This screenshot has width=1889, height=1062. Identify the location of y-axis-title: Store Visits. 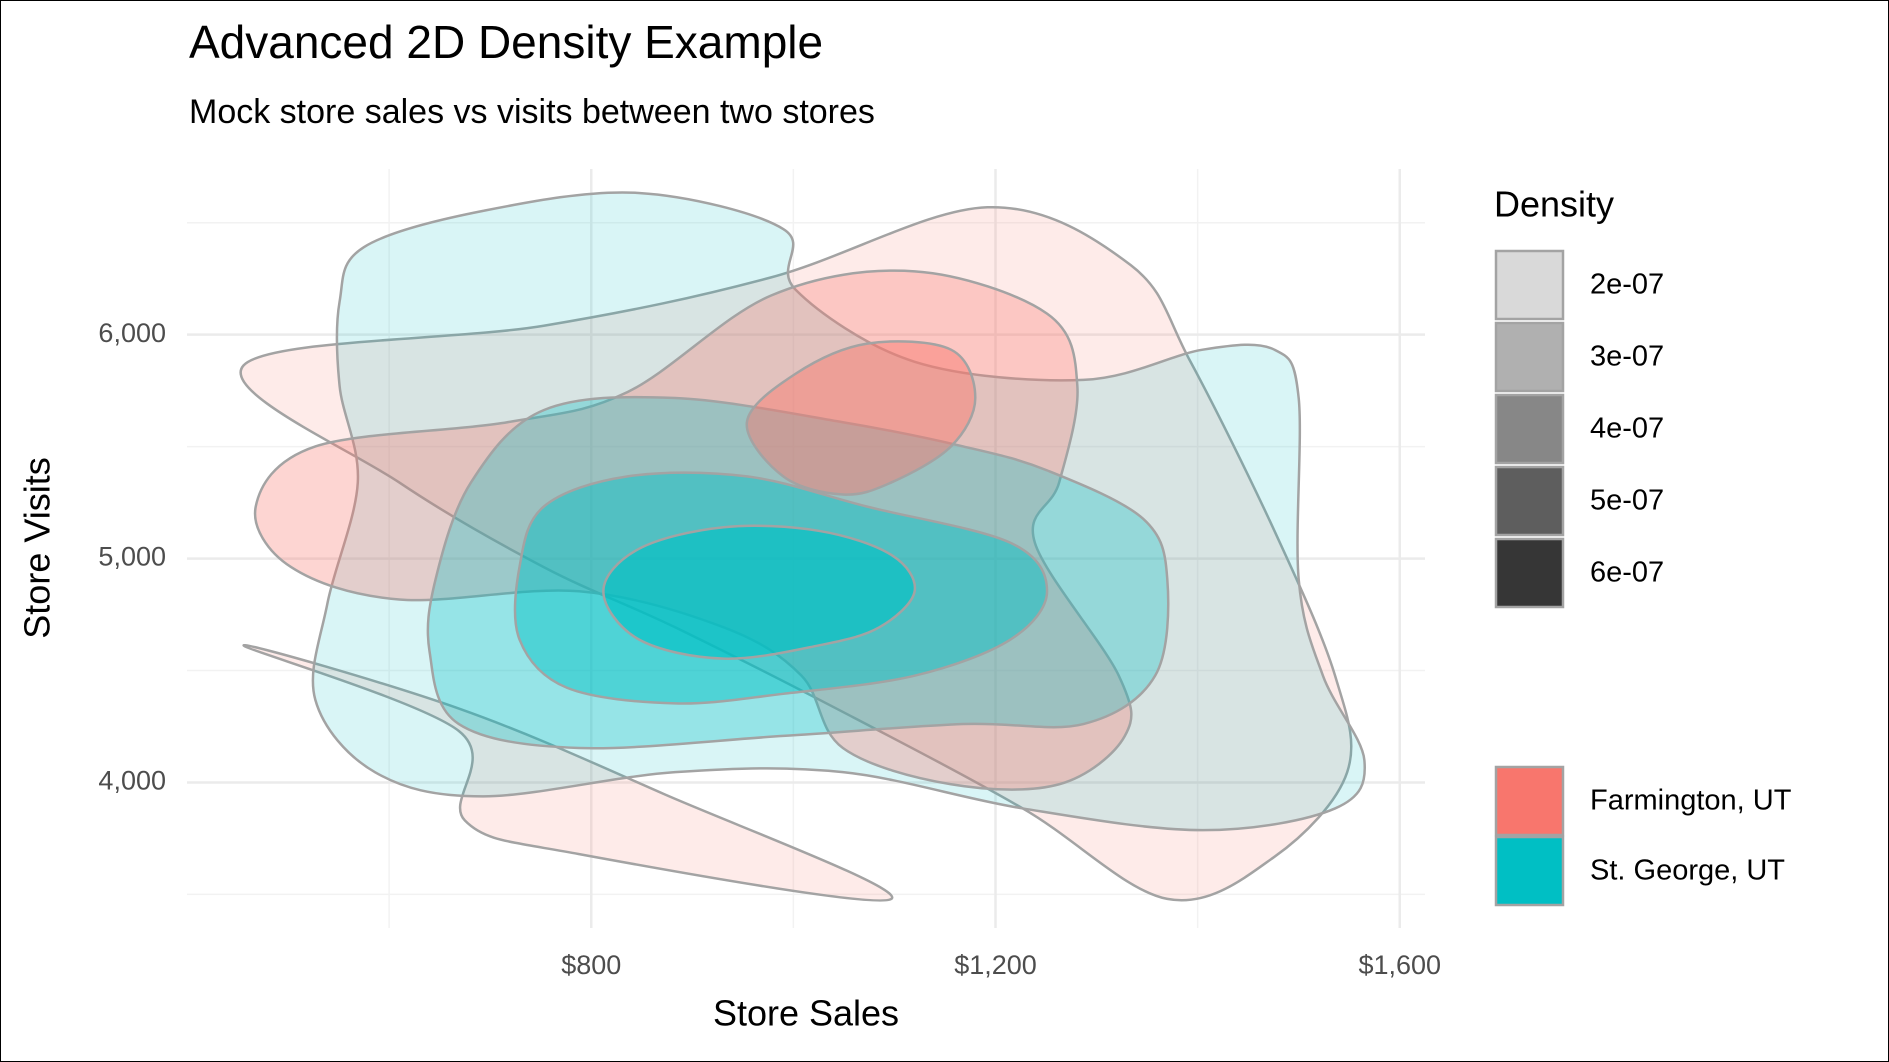
(37, 547).